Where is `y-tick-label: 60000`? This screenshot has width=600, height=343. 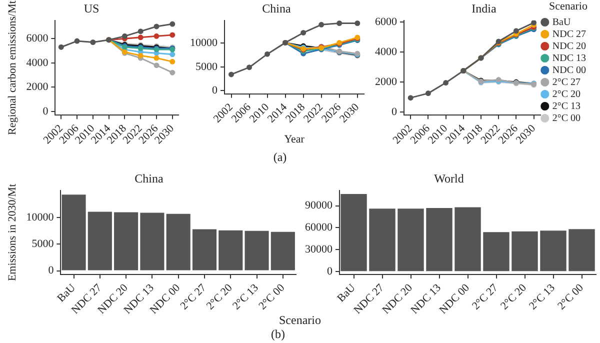 y-tick-label: 60000 is located at coordinates (319, 228).